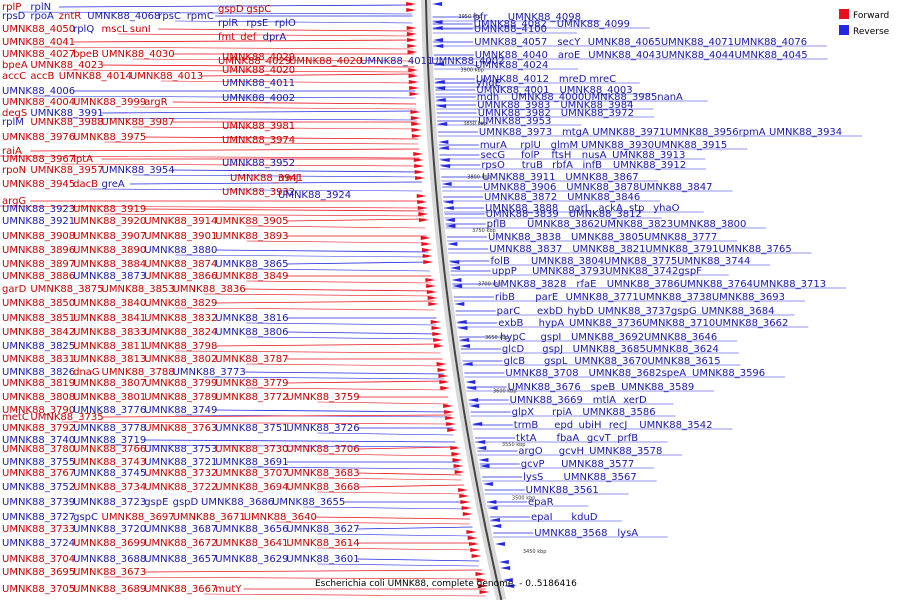  What do you see at coordinates (472, 71) in the screenshot?
I see `scale-mark-label: 3900 kbp` at bounding box center [472, 71].